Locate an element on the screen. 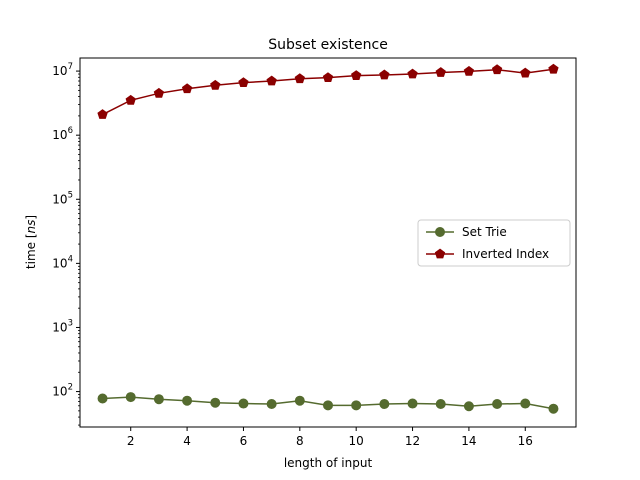 This screenshot has height=480, width=640. y-axis-label-suffix: ] is located at coordinates (31, 217).